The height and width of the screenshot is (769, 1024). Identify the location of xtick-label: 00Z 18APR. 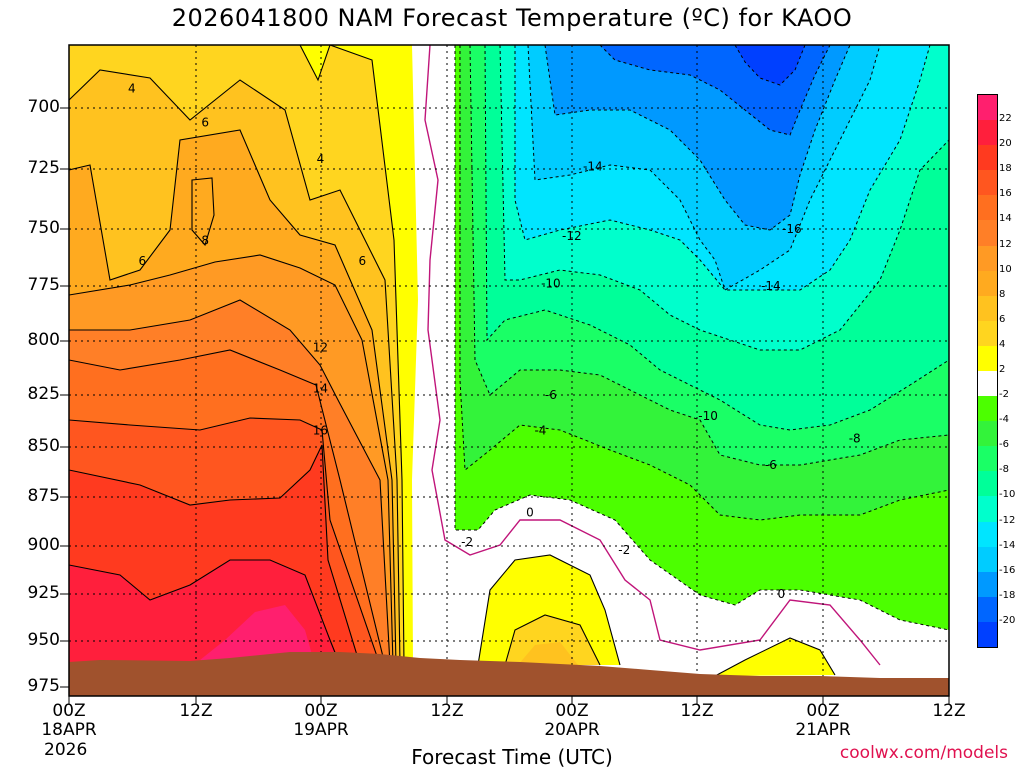
(69, 720).